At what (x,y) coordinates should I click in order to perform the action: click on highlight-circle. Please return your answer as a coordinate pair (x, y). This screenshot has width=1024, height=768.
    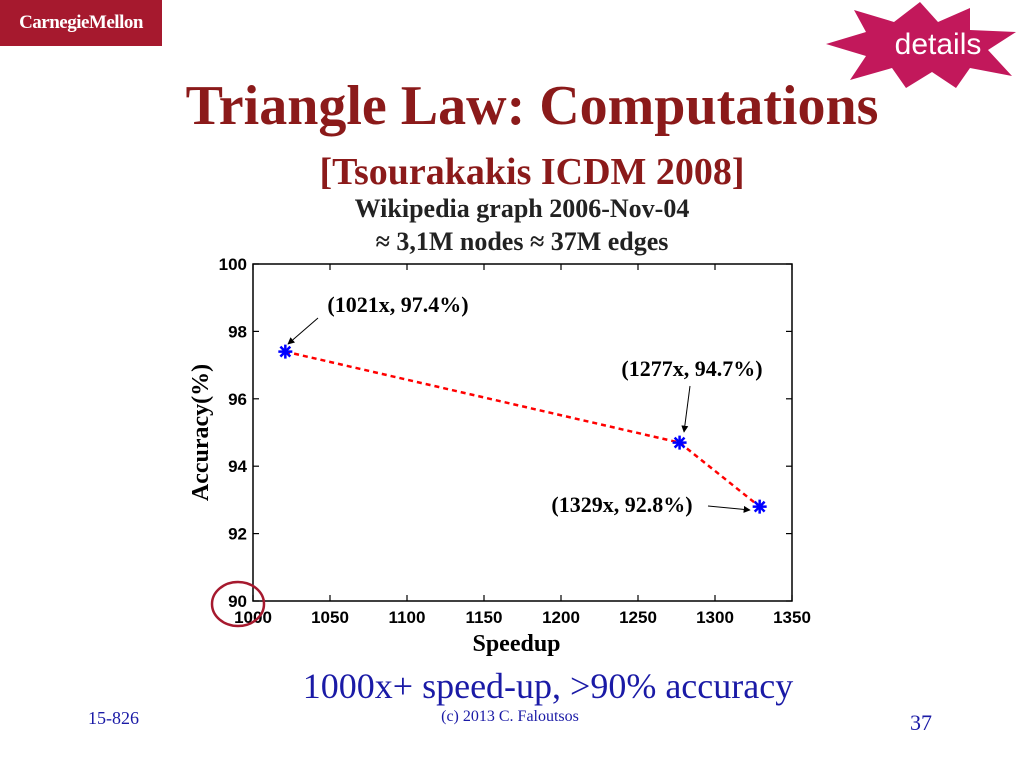
    Looking at the image, I should click on (238, 604).